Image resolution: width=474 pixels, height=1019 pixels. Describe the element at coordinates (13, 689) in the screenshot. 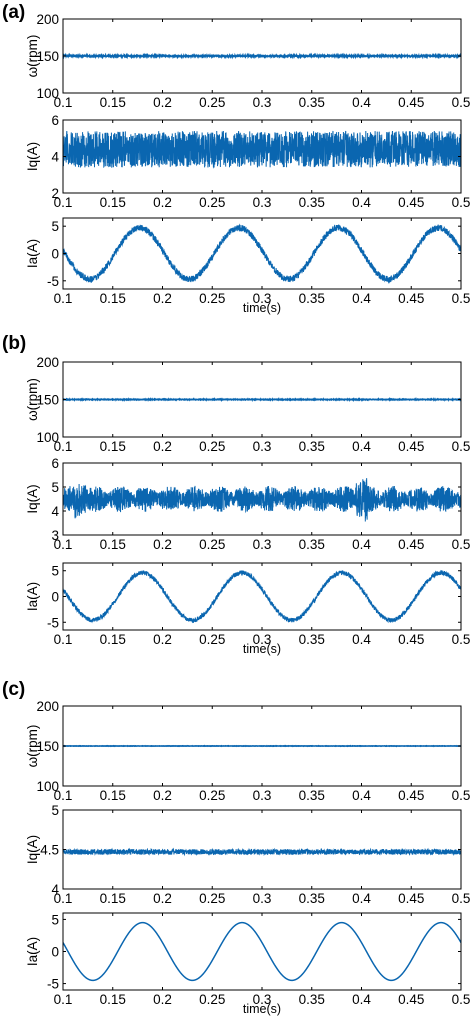

I see `panel-label-3: (c)` at that location.